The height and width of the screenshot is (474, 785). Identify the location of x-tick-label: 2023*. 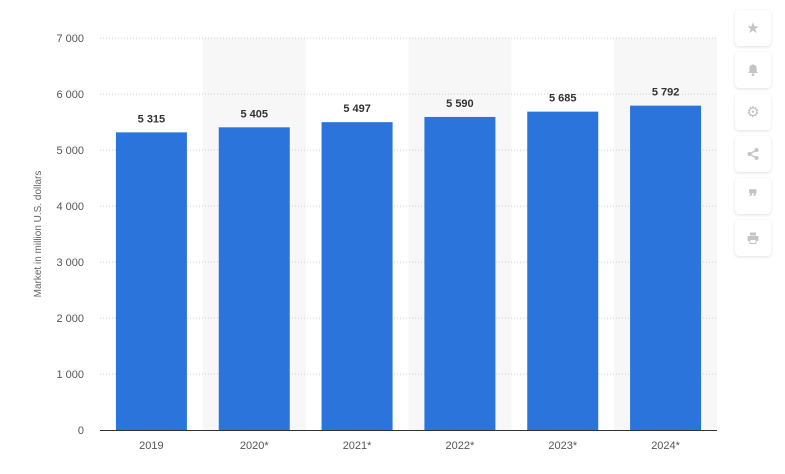
(562, 446).